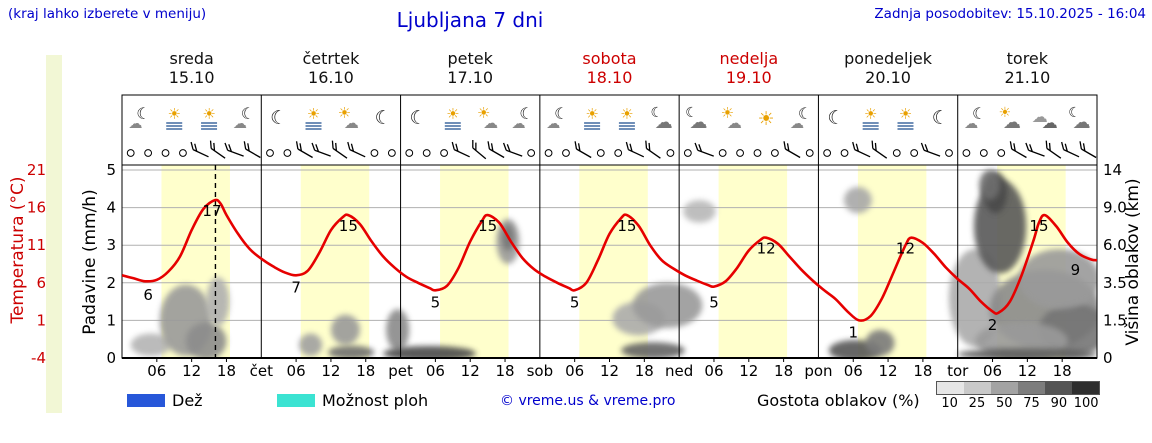 This screenshot has width=1152, height=443. Describe the element at coordinates (111, 320) in the screenshot. I see `precip-tick-label: 1` at that location.